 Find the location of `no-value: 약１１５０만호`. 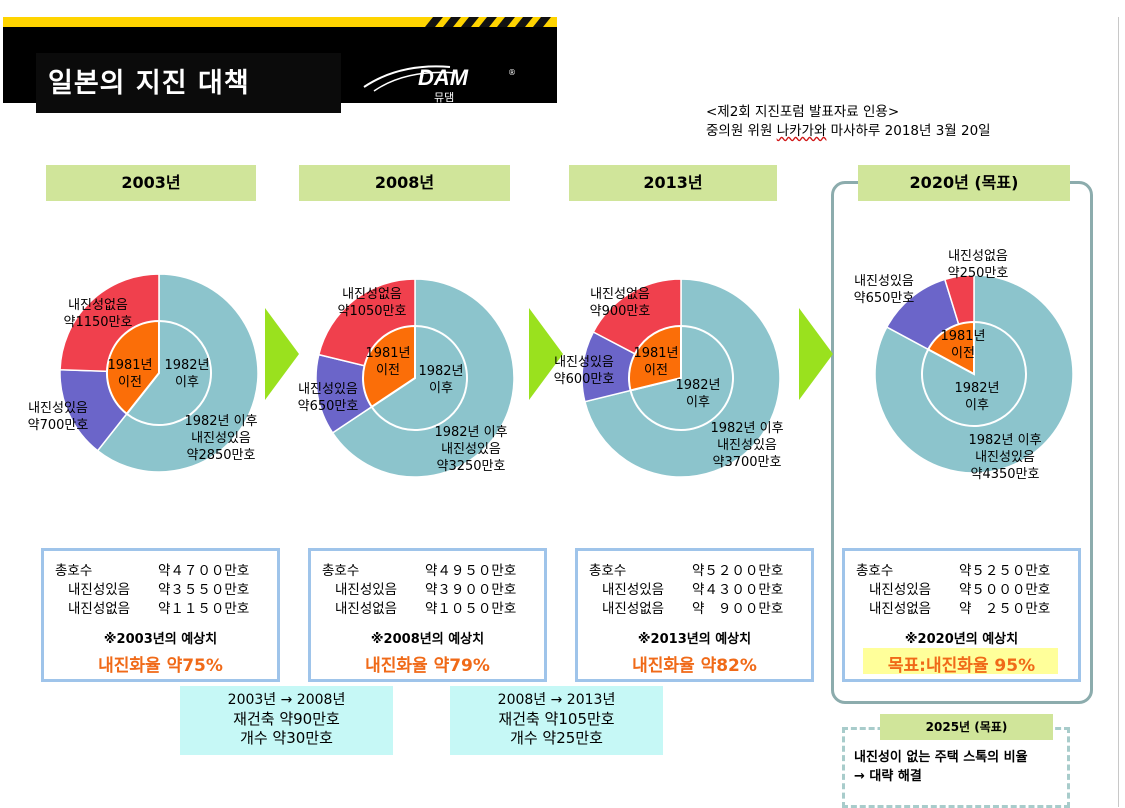

no-value: 약１１５０만호 is located at coordinates (204, 609).